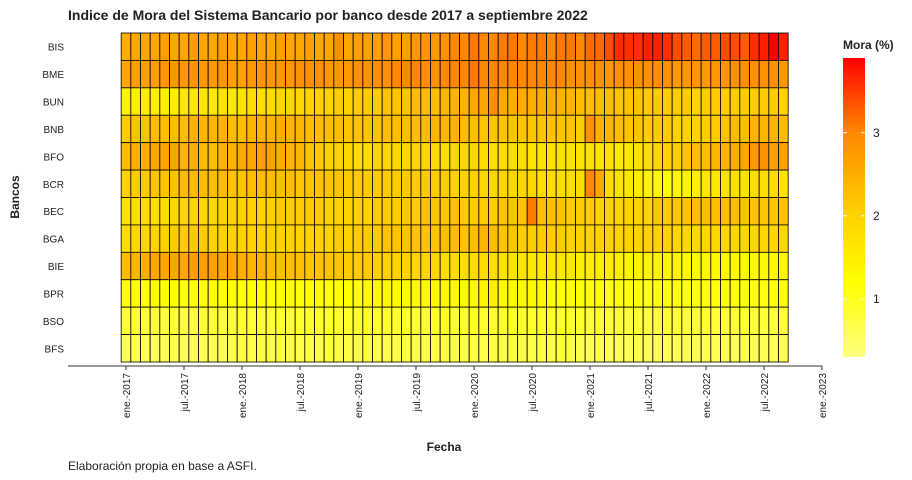 This screenshot has width=912, height=480. Describe the element at coordinates (533, 393) in the screenshot. I see `x-tick-label: jul.-2020` at that location.